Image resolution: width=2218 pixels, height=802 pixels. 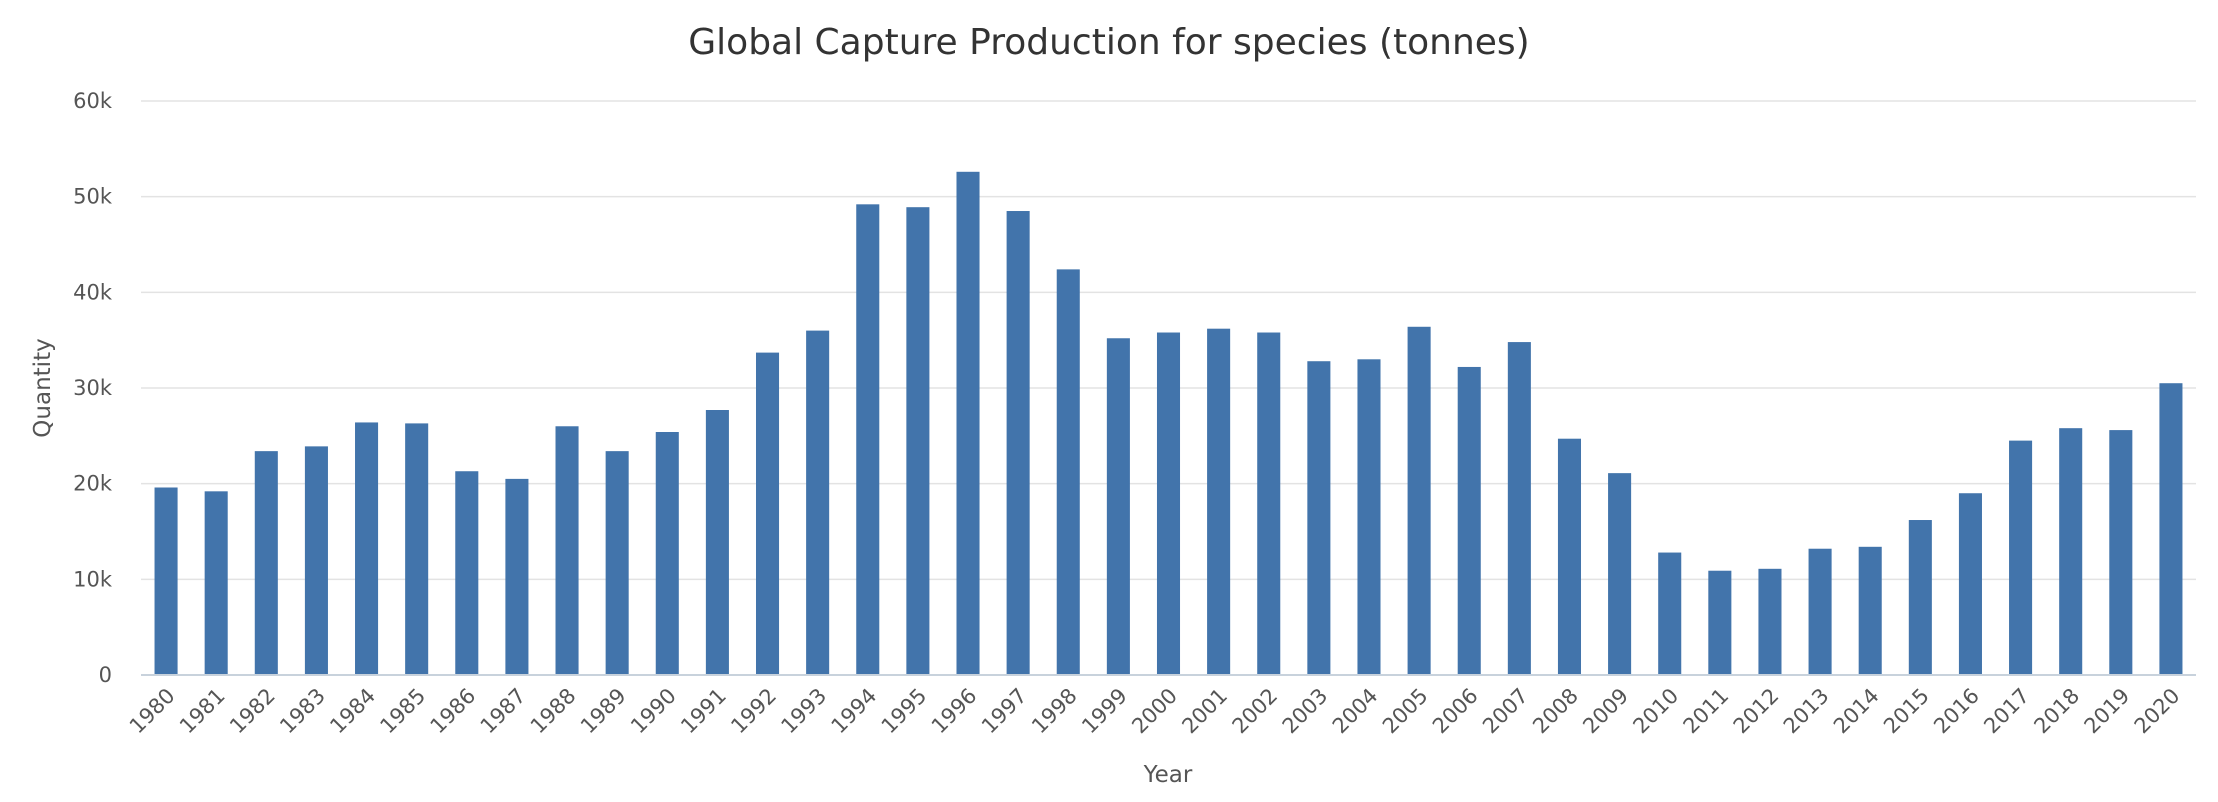 I want to click on x-tick-label: 1989, so click(x=603, y=711).